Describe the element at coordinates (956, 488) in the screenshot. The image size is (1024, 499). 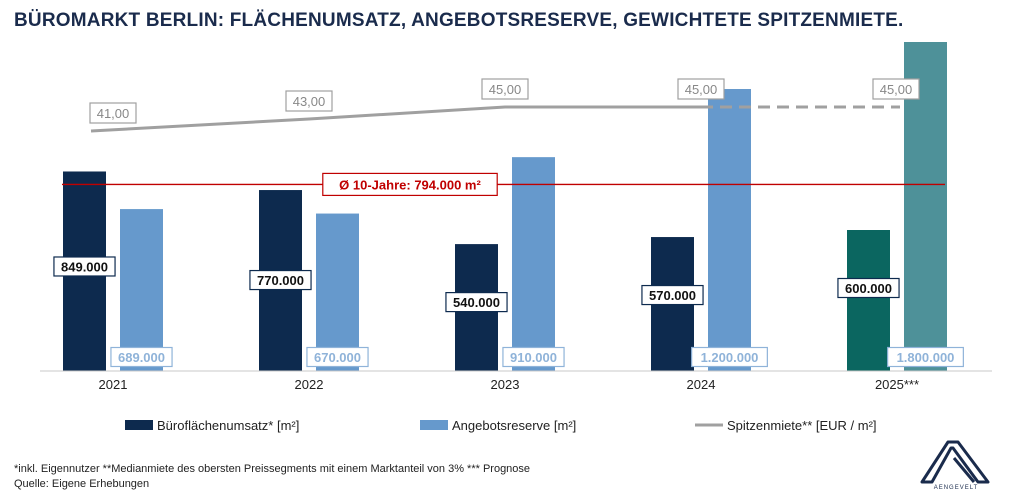
I see `logo-wordmark: AENGEVELT` at that location.